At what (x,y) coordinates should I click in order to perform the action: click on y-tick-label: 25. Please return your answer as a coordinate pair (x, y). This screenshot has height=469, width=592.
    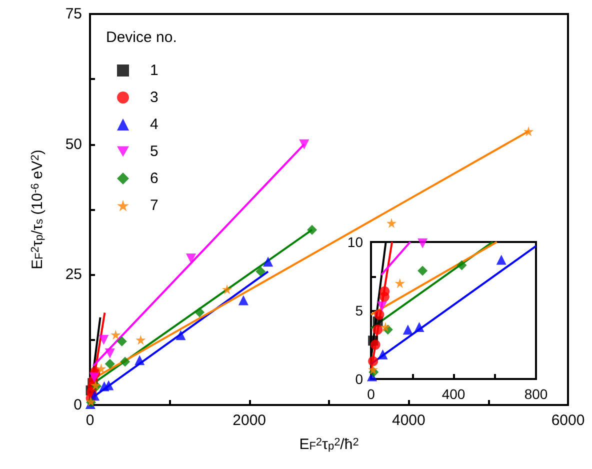
    Looking at the image, I should click on (73, 275).